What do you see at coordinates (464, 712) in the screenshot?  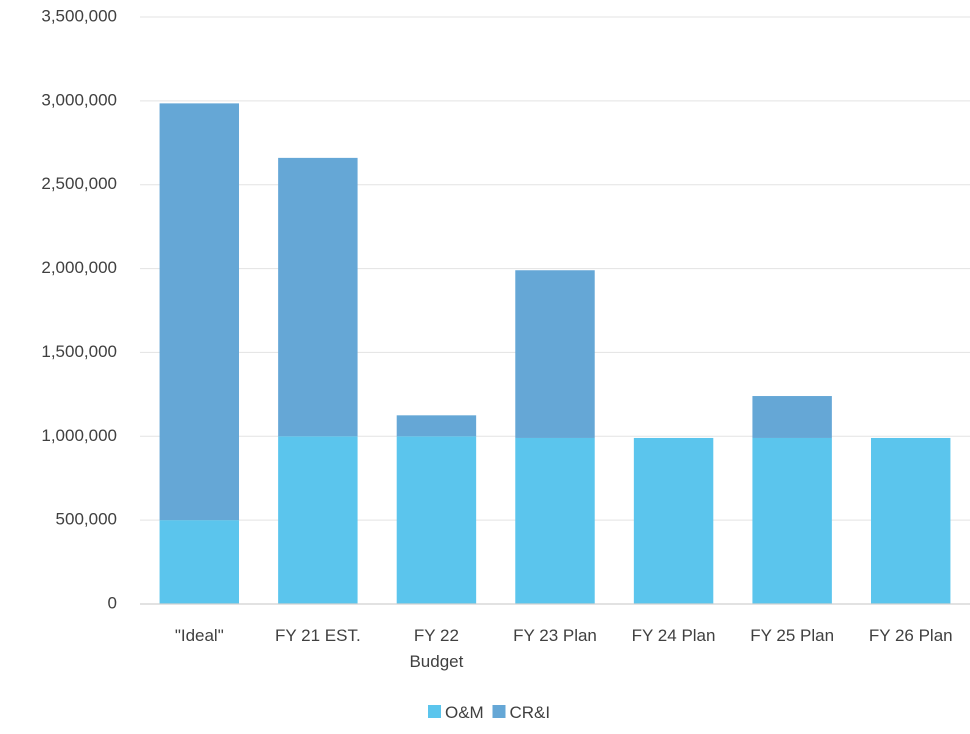 I see `legend-label: O&M` at bounding box center [464, 712].